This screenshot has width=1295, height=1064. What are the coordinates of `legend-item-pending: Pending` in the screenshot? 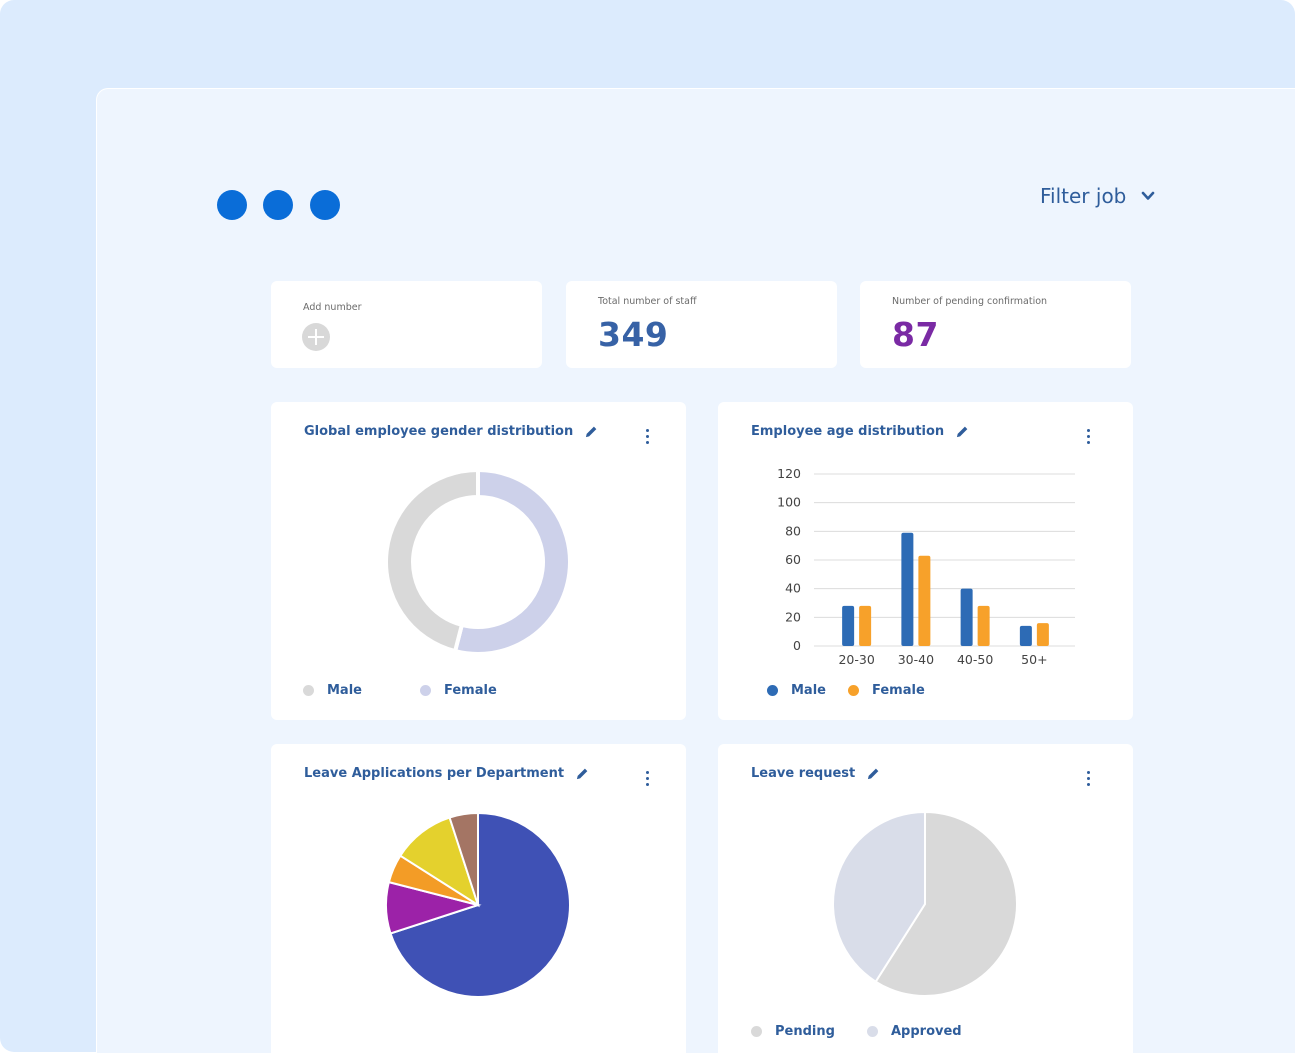 It's located at (793, 1031).